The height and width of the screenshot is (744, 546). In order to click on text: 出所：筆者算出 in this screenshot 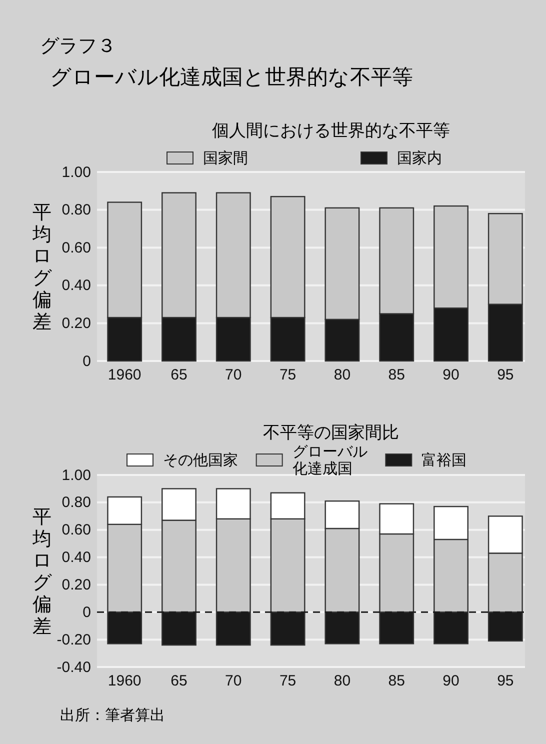, I will do `click(112, 715)`.